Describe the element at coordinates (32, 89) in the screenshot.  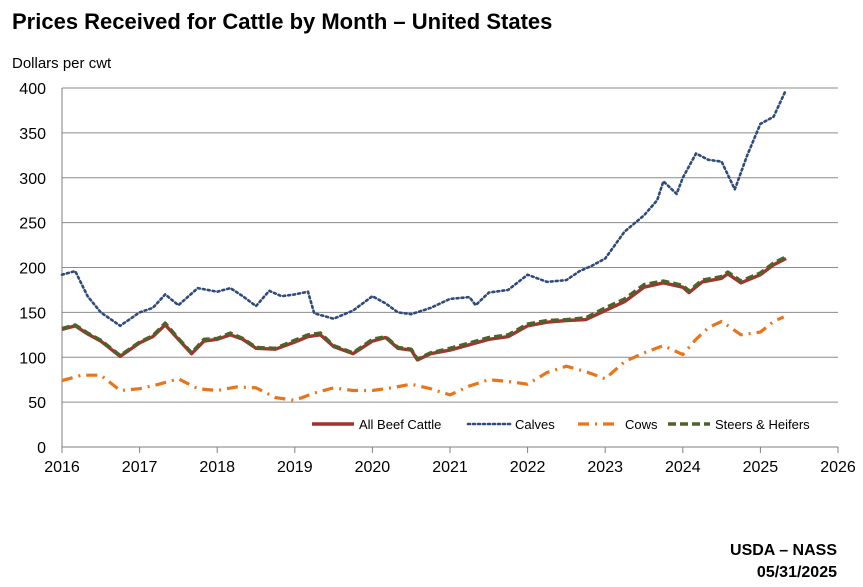
I see `y-tick-label: 400` at that location.